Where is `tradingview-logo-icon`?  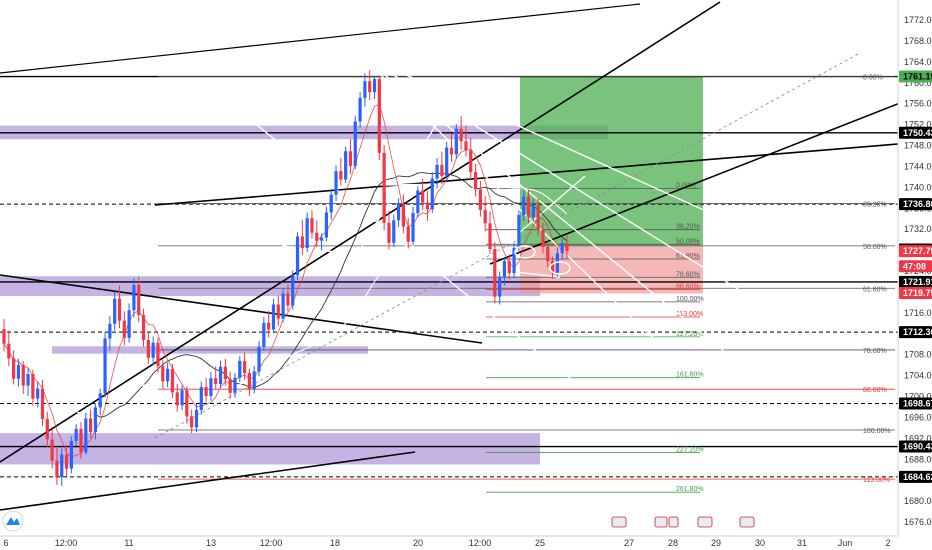 tradingview-logo-icon is located at coordinates (13, 521).